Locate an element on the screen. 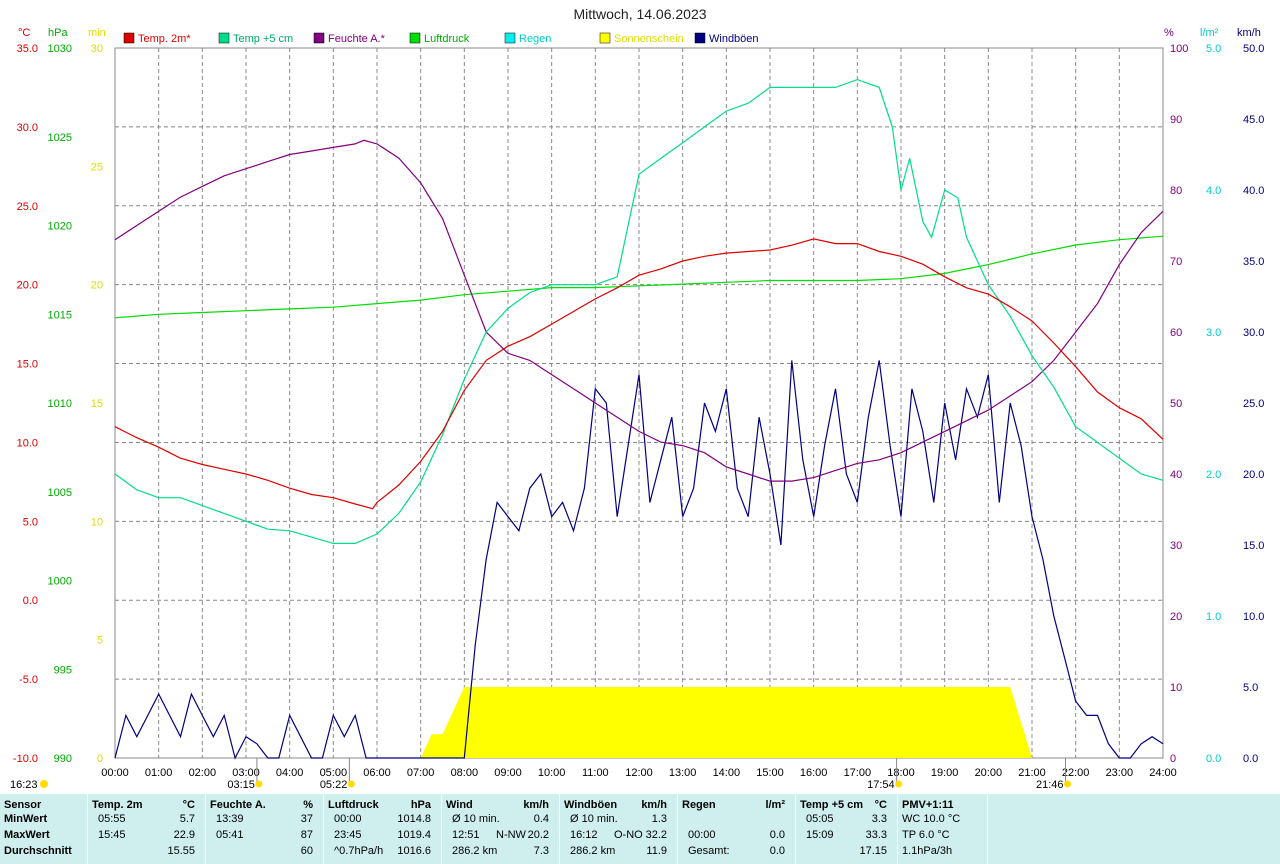 The width and height of the screenshot is (1280, 864). stats-header-unit: hPa is located at coordinates (420, 805).